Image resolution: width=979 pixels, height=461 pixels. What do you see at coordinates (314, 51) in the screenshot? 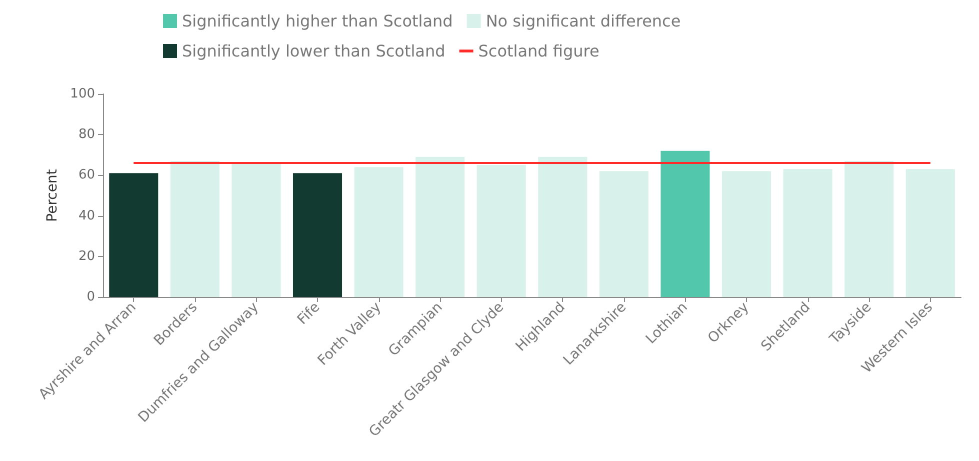
I see `legend-label: Significantly lower than Scotland` at bounding box center [314, 51].